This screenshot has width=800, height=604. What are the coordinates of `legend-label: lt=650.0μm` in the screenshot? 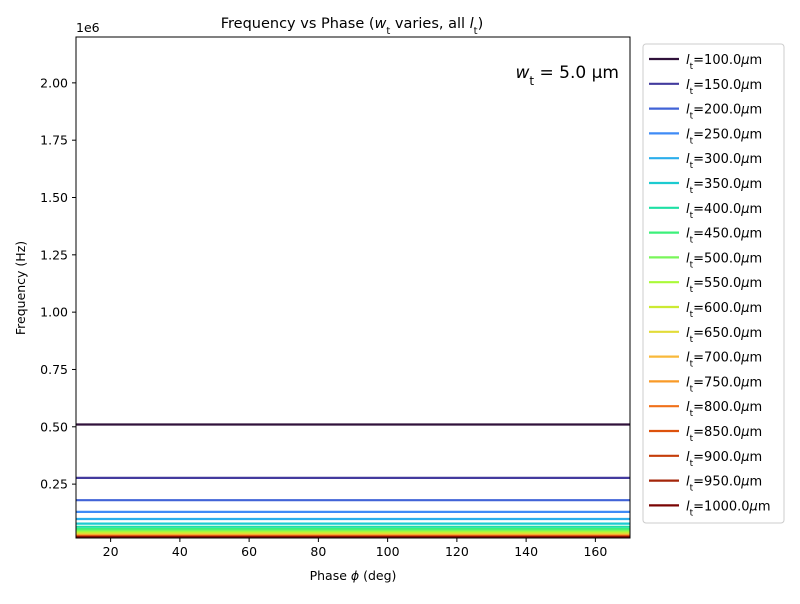 It's located at (724, 335).